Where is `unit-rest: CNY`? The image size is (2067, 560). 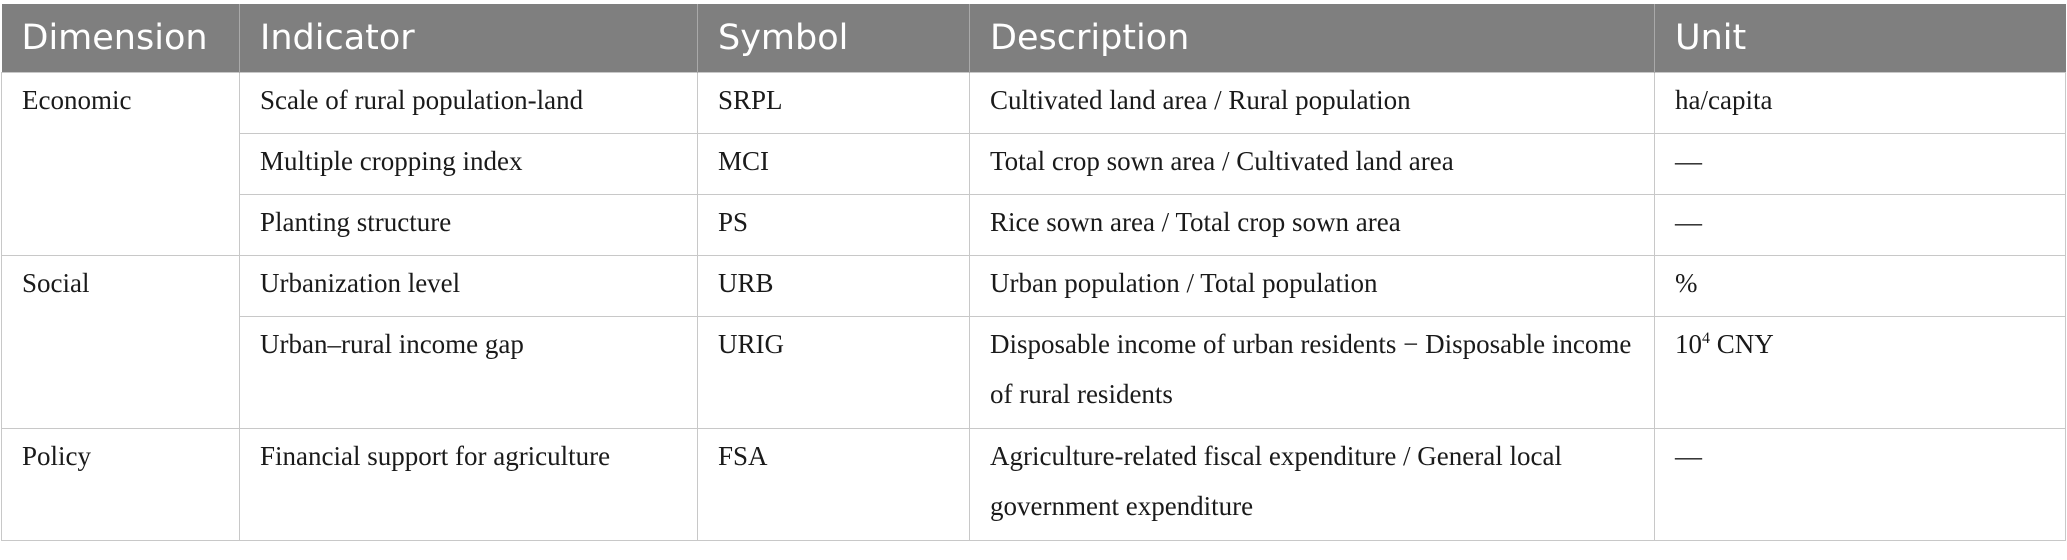 unit-rest: CNY is located at coordinates (1742, 343).